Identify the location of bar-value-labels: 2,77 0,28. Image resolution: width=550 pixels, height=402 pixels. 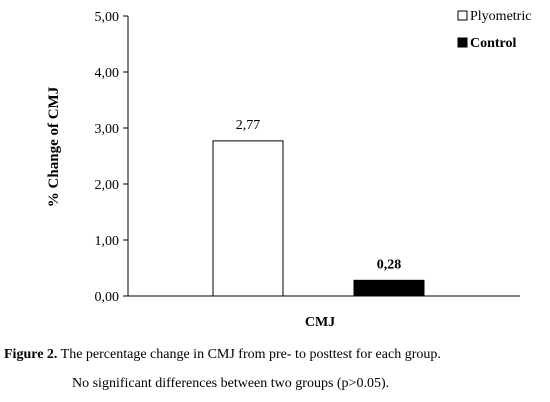
(319, 195).